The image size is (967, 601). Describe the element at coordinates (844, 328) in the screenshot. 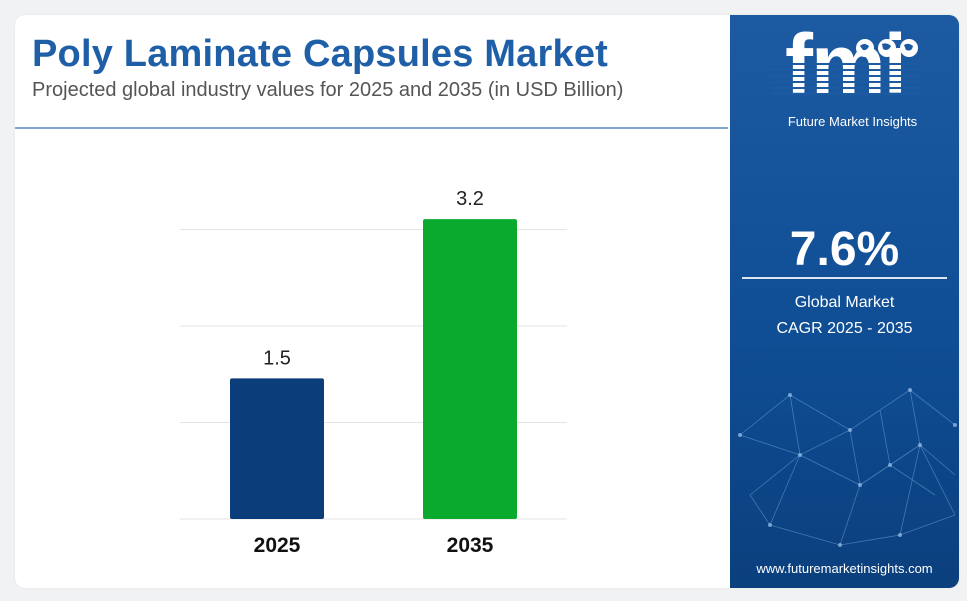

I see `cagr-label-line2: CAGR 2025 - 2035` at that location.